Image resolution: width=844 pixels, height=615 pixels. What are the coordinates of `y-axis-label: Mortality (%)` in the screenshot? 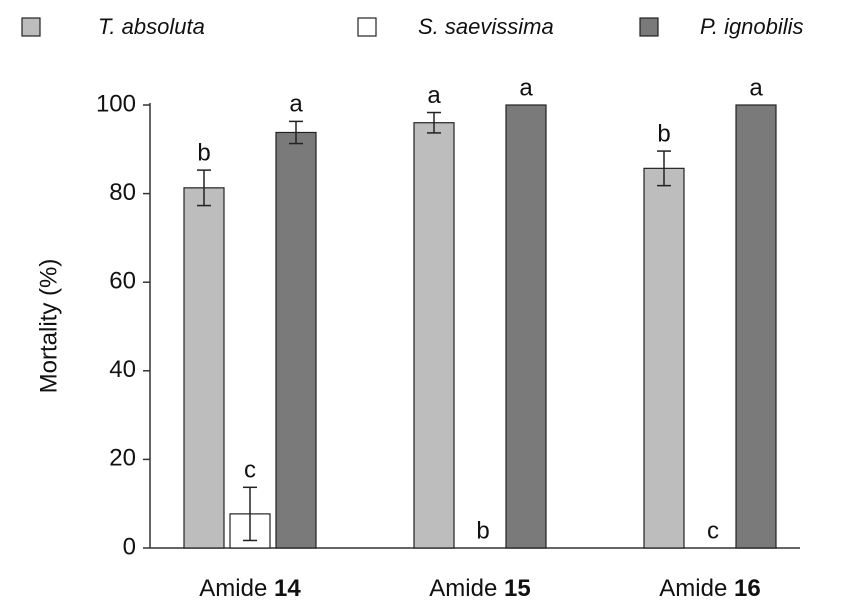 It's located at (48, 326).